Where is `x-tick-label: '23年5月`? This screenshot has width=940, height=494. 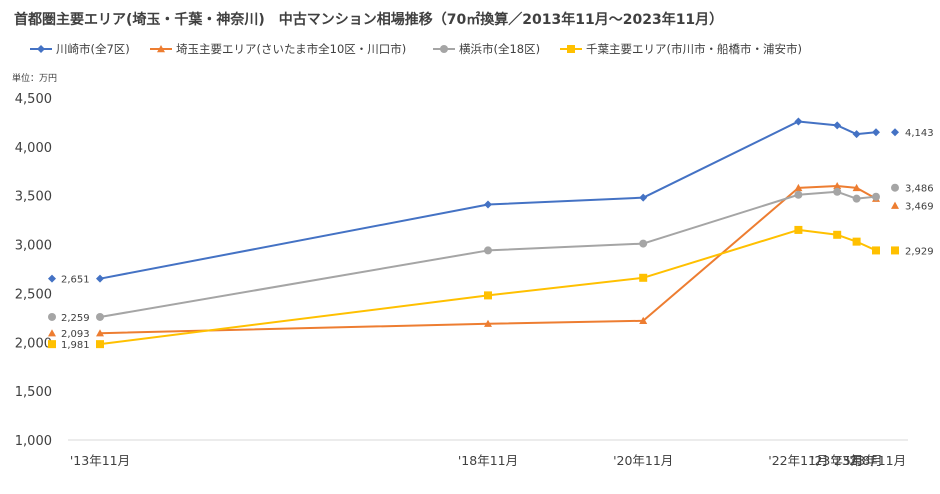 x-tick-label: '23年5月 is located at coordinates (837, 460).